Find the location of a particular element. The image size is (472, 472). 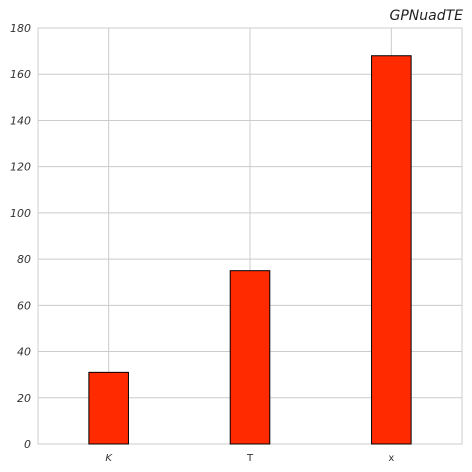

y-tick-label: 100 is located at coordinates (20, 213).